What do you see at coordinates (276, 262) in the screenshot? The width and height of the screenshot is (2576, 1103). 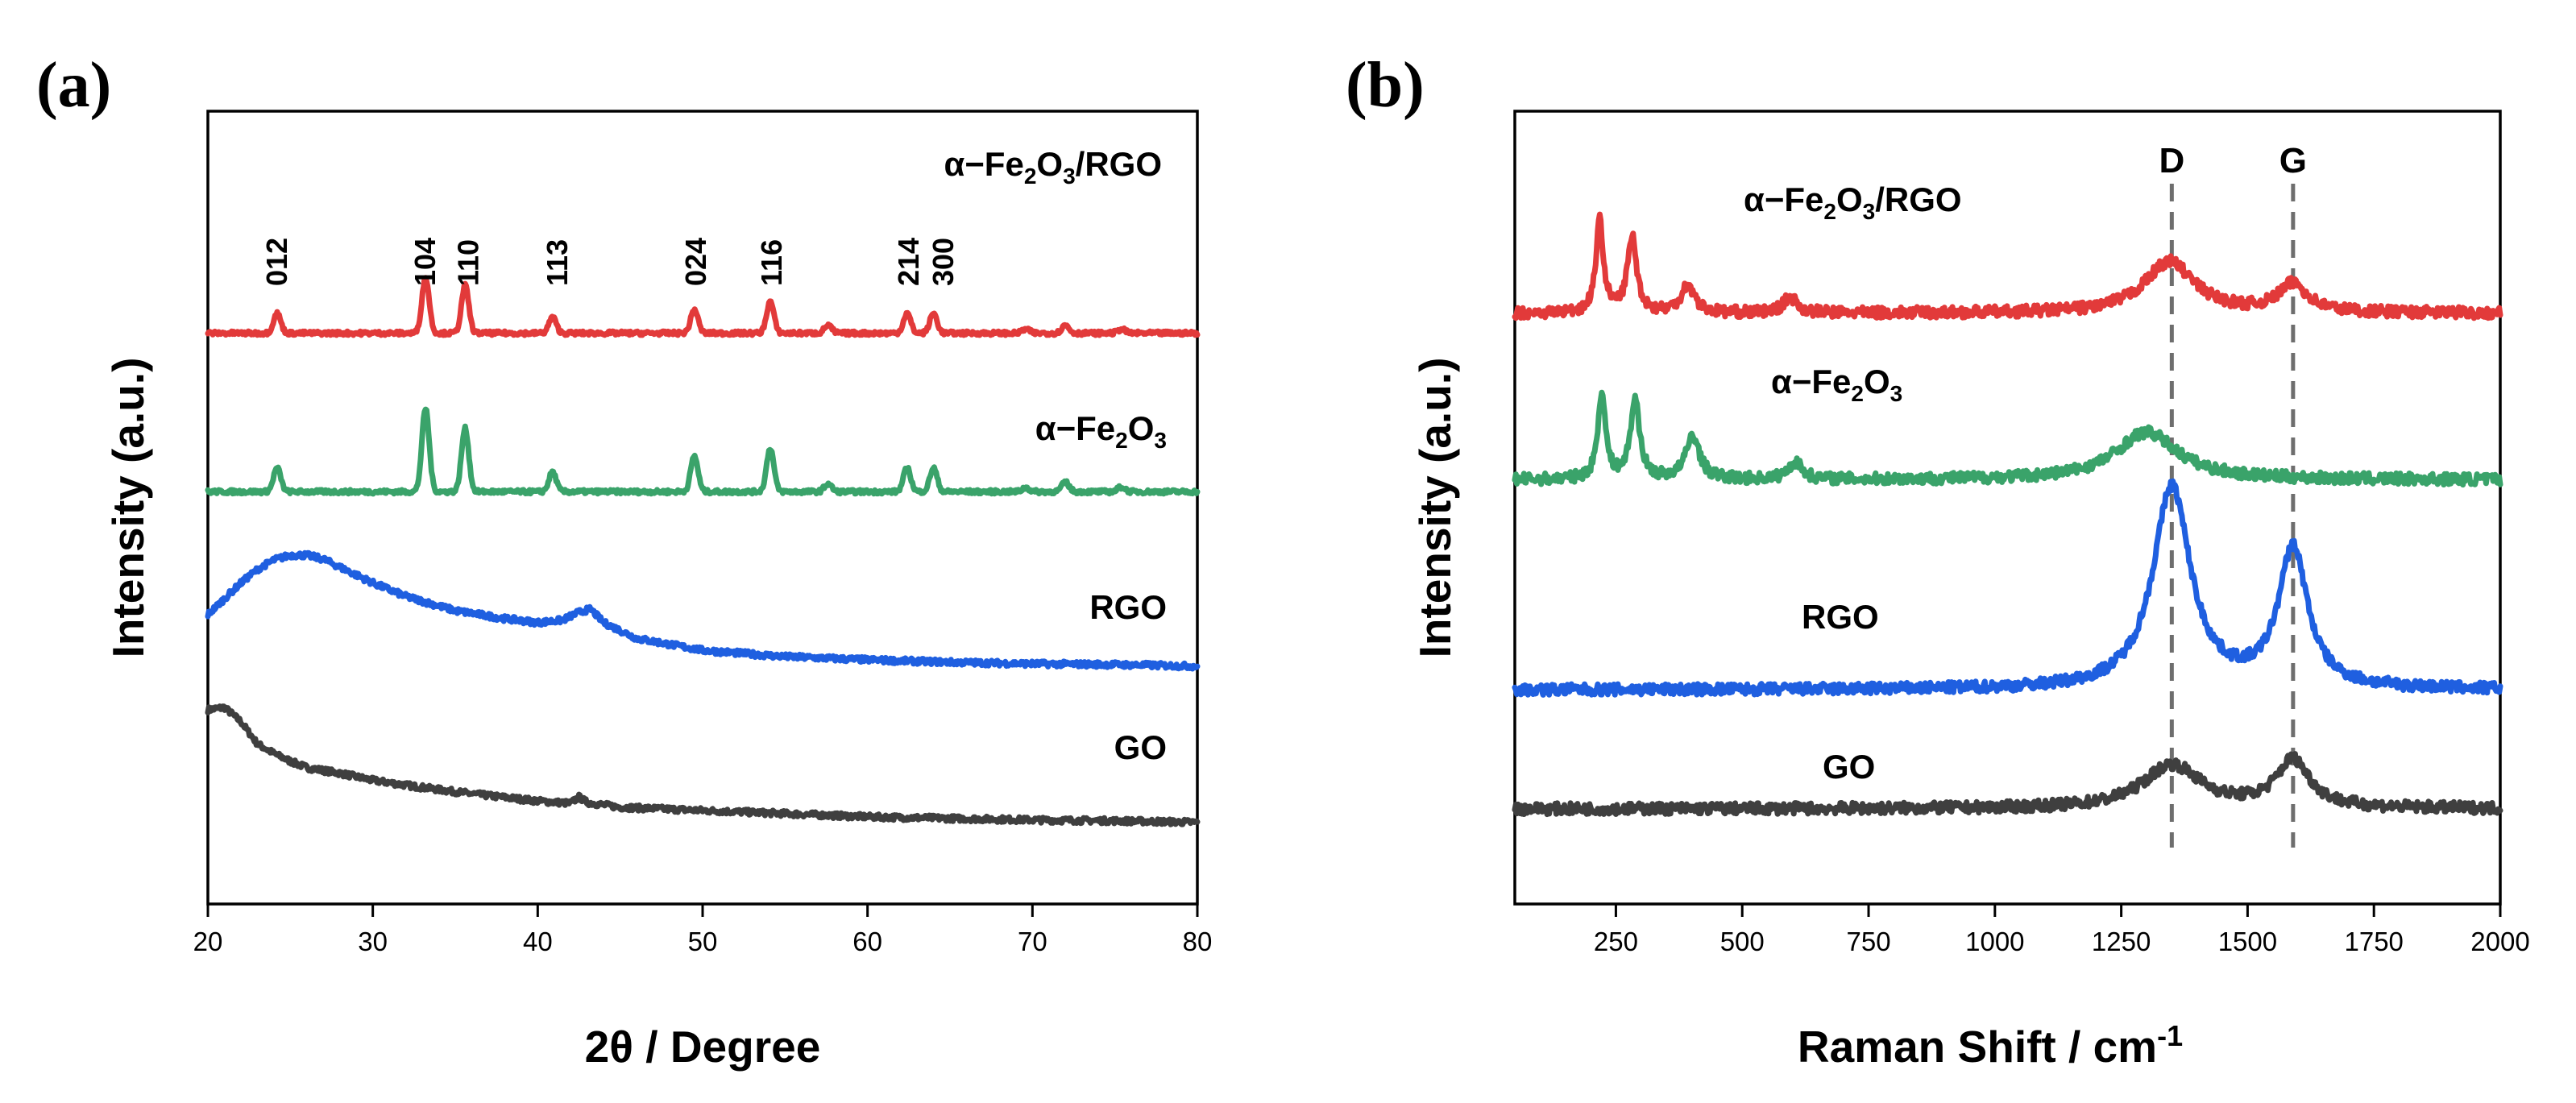 I see `peak-index-label: 012` at bounding box center [276, 262].